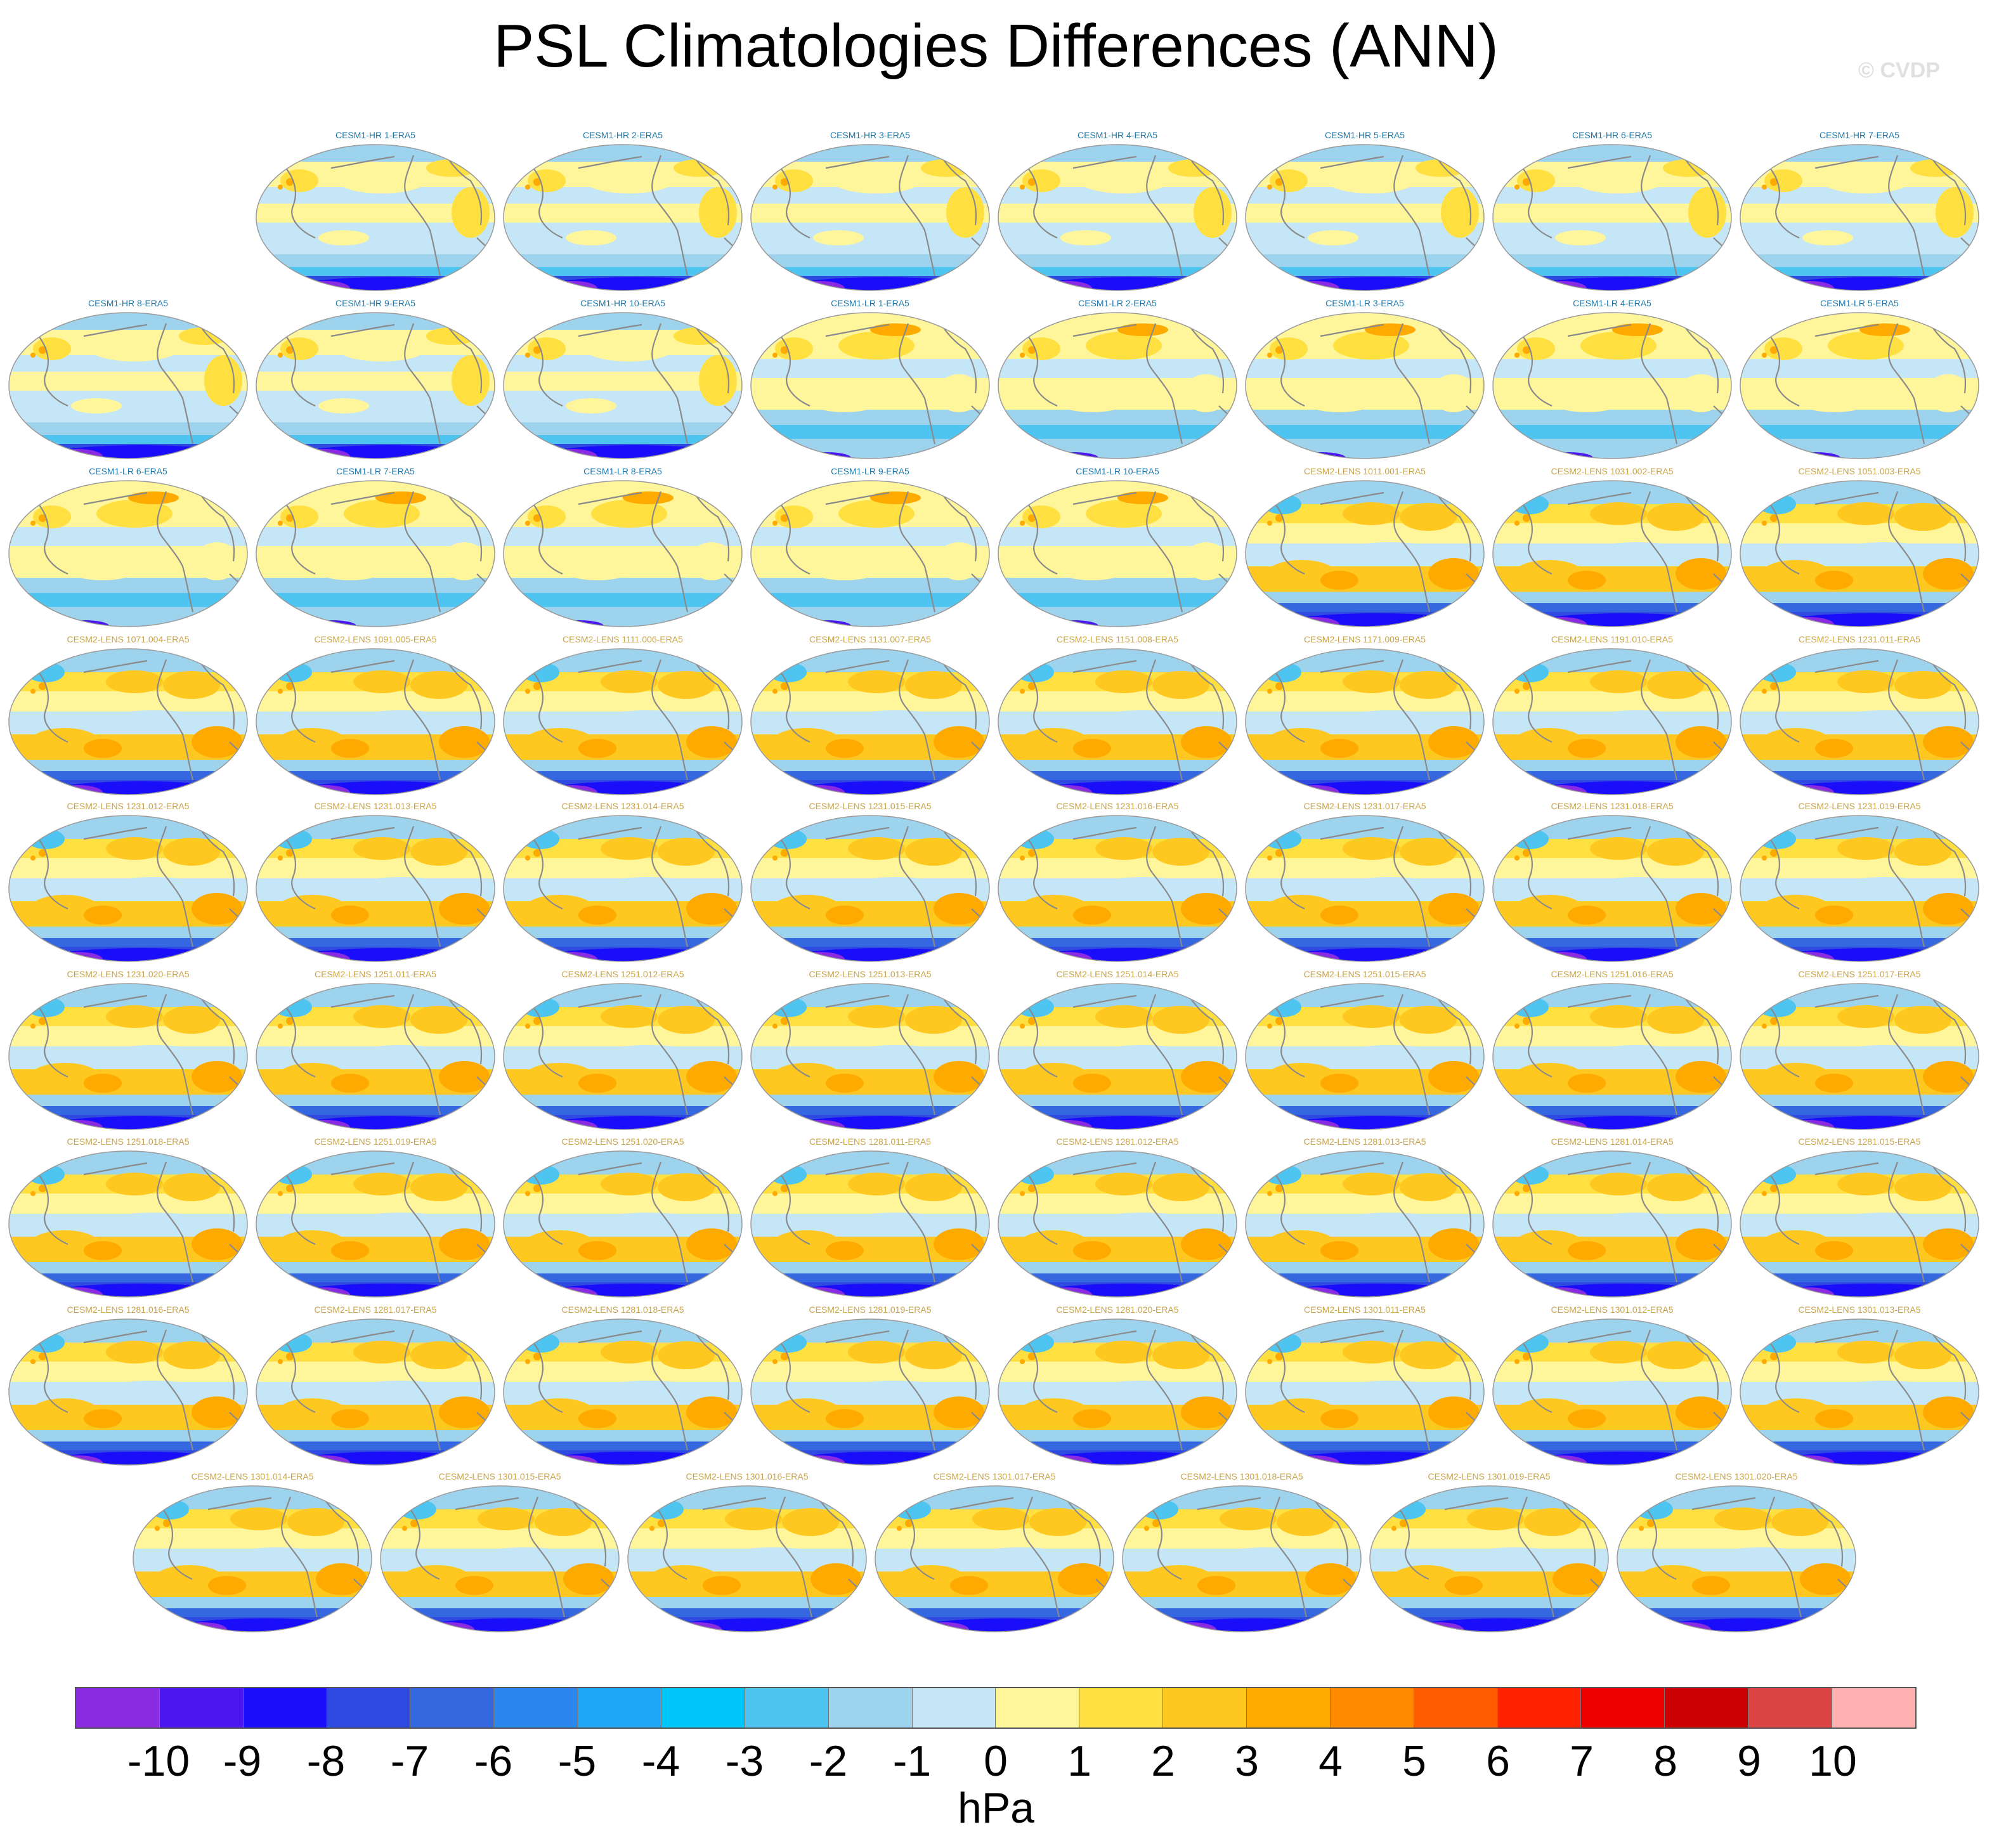 The image size is (1992, 1848). What do you see at coordinates (870, 303) in the screenshot?
I see `panel-title: CESM1-LR 1-ERA5` at bounding box center [870, 303].